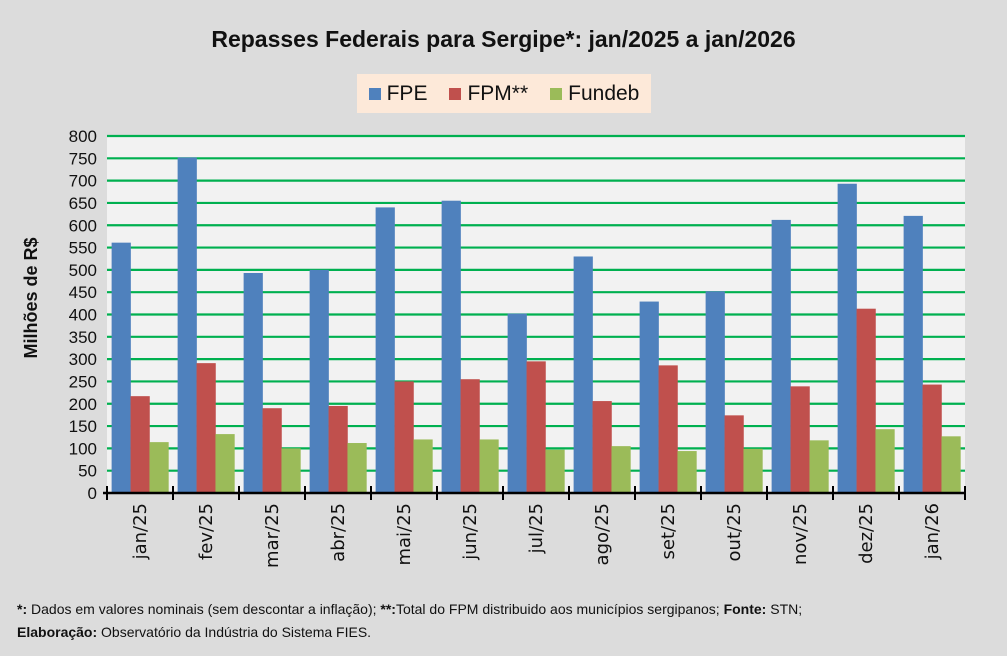  I want to click on y-tick-label: 100, so click(83, 448).